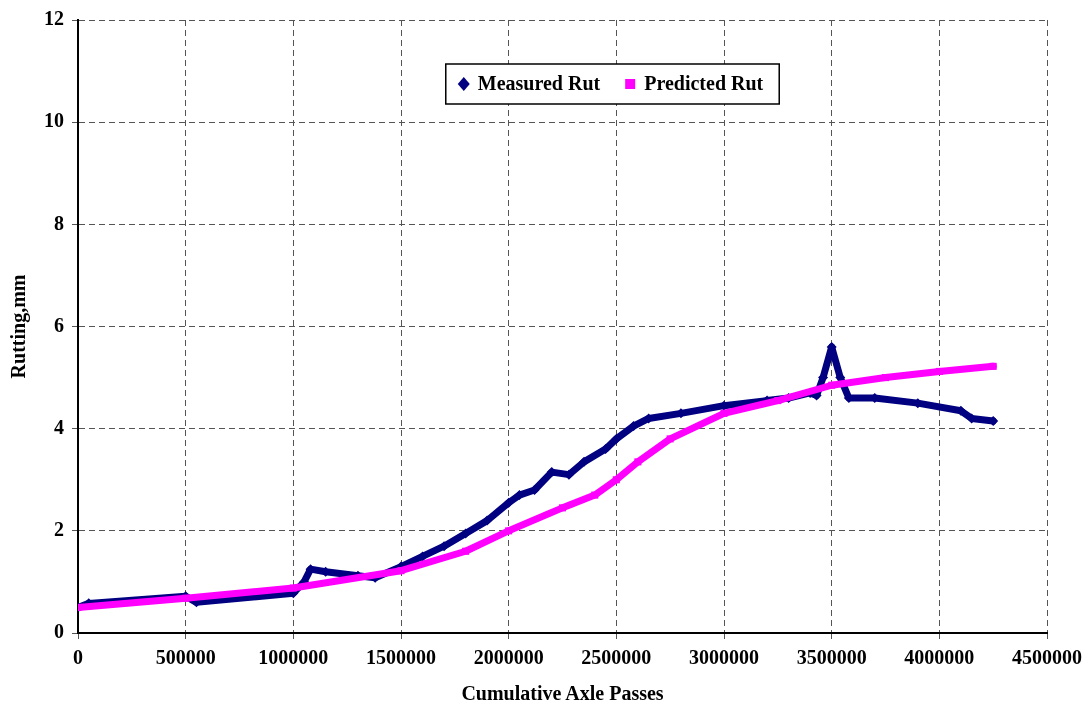  Describe the element at coordinates (59, 426) in the screenshot. I see `y-tick-label: 4` at that location.